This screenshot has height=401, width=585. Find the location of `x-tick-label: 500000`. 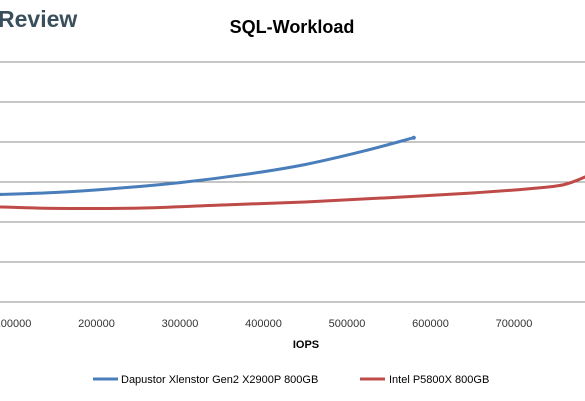

x-tick-label: 500000 is located at coordinates (347, 324).